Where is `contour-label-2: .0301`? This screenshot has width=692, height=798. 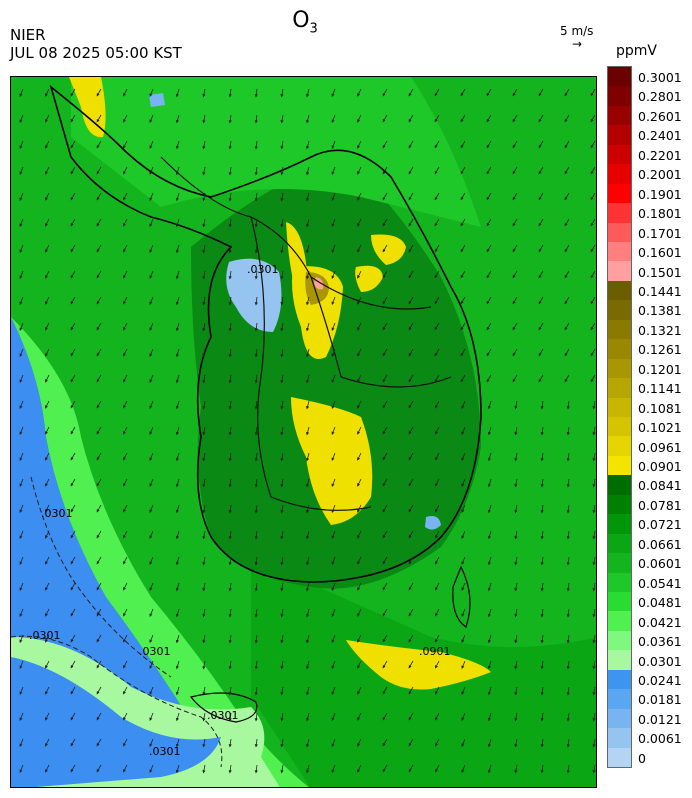 contour-label-2: .0301 is located at coordinates (45, 635).